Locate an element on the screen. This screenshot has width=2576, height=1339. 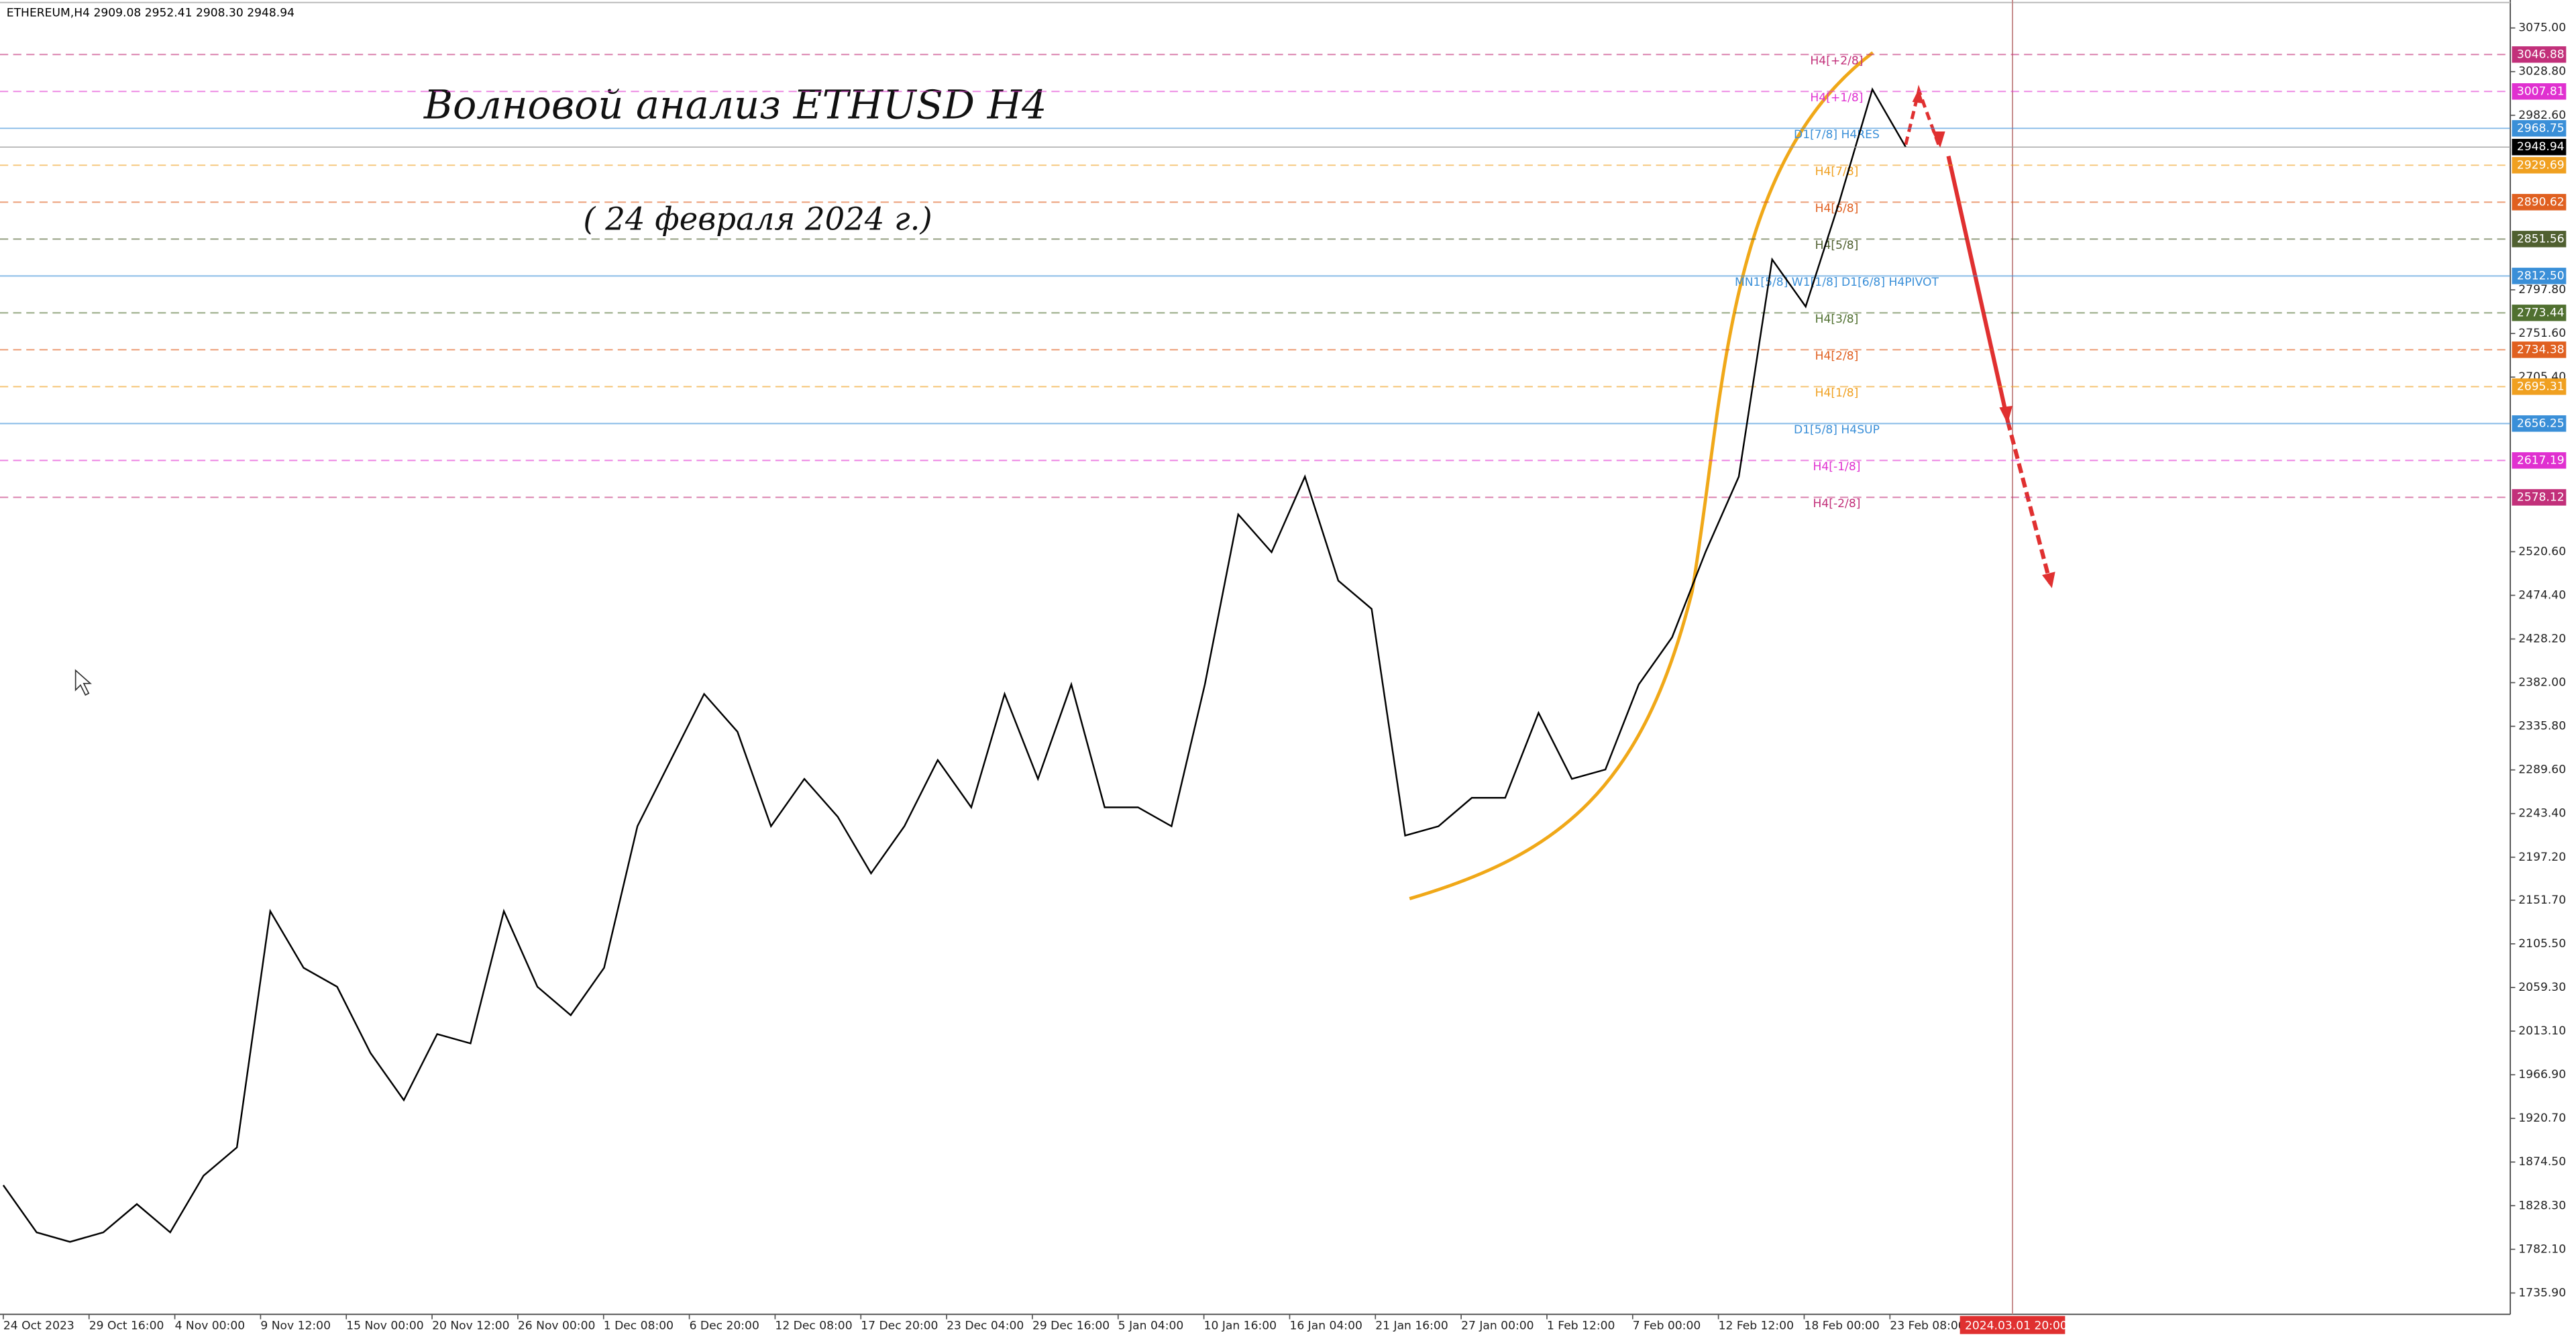
current-price-box is located at coordinates (2539, 147).